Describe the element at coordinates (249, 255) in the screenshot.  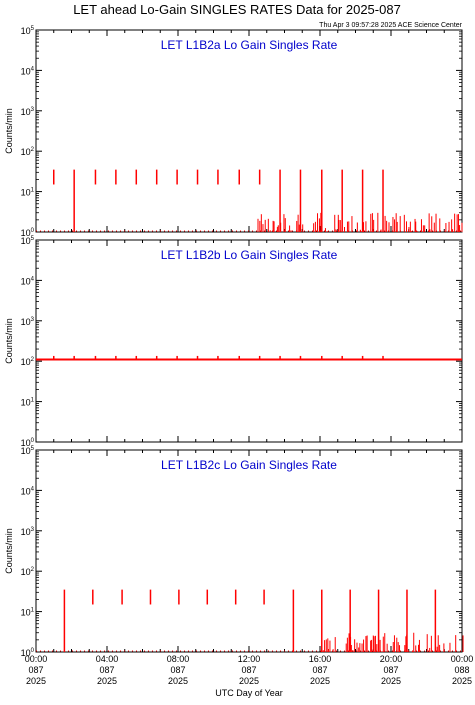
I see `panel-title: LET L1B2b Lo Gain Singles Rate` at that location.